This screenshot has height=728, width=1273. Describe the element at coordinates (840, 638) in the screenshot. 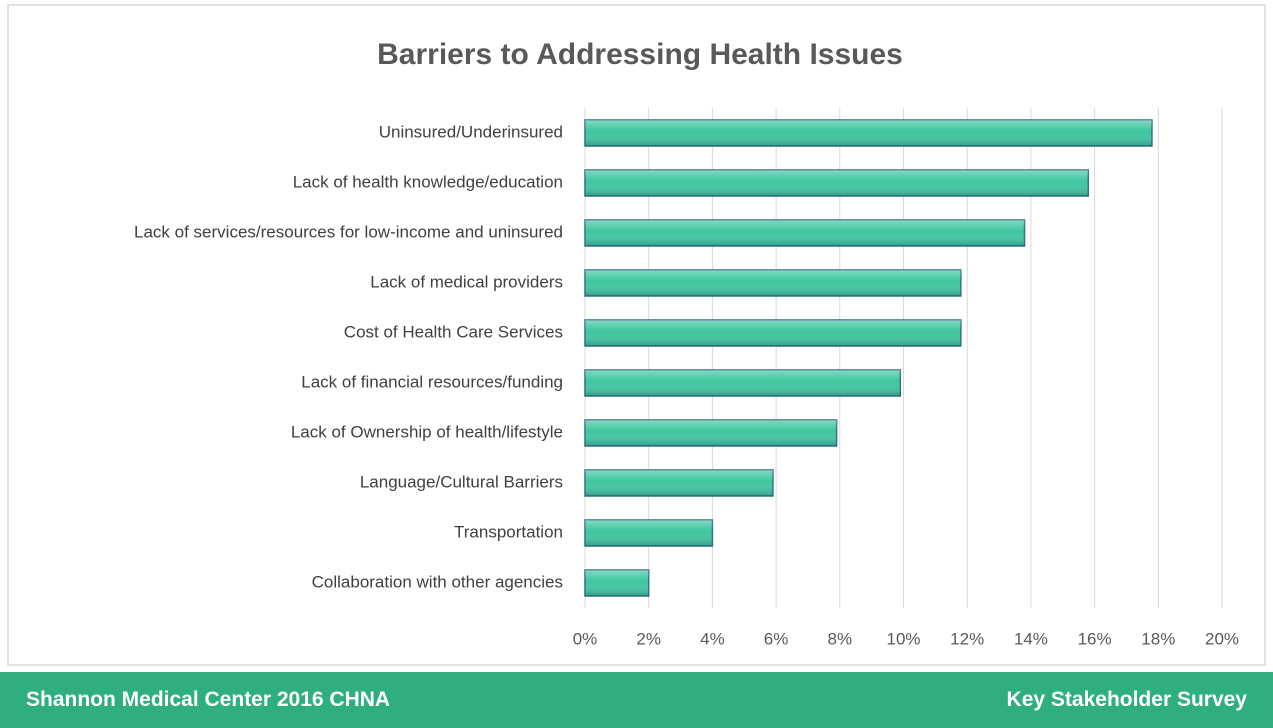

I see `x-tick-label: 8%` at that location.